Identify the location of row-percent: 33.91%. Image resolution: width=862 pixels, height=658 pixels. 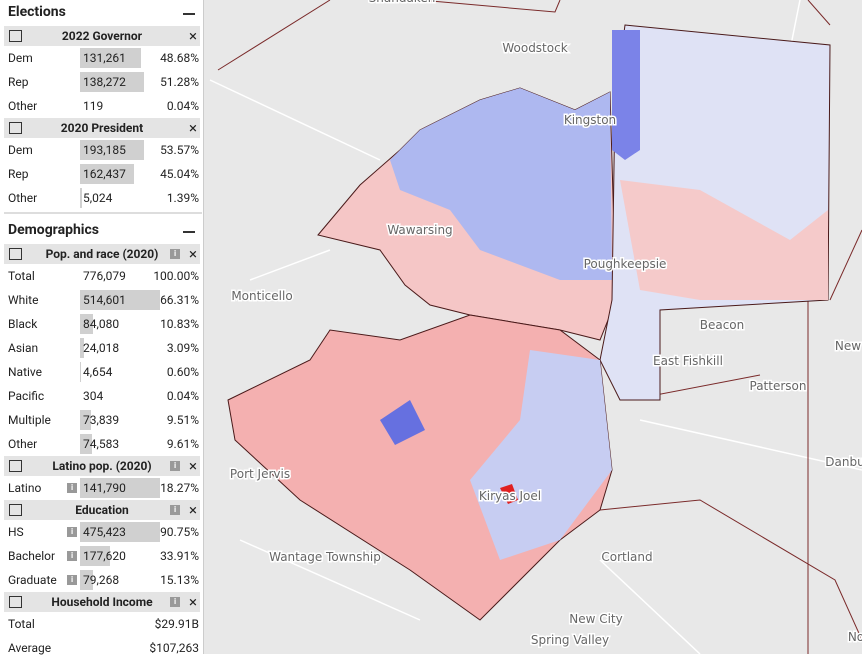
(179, 556).